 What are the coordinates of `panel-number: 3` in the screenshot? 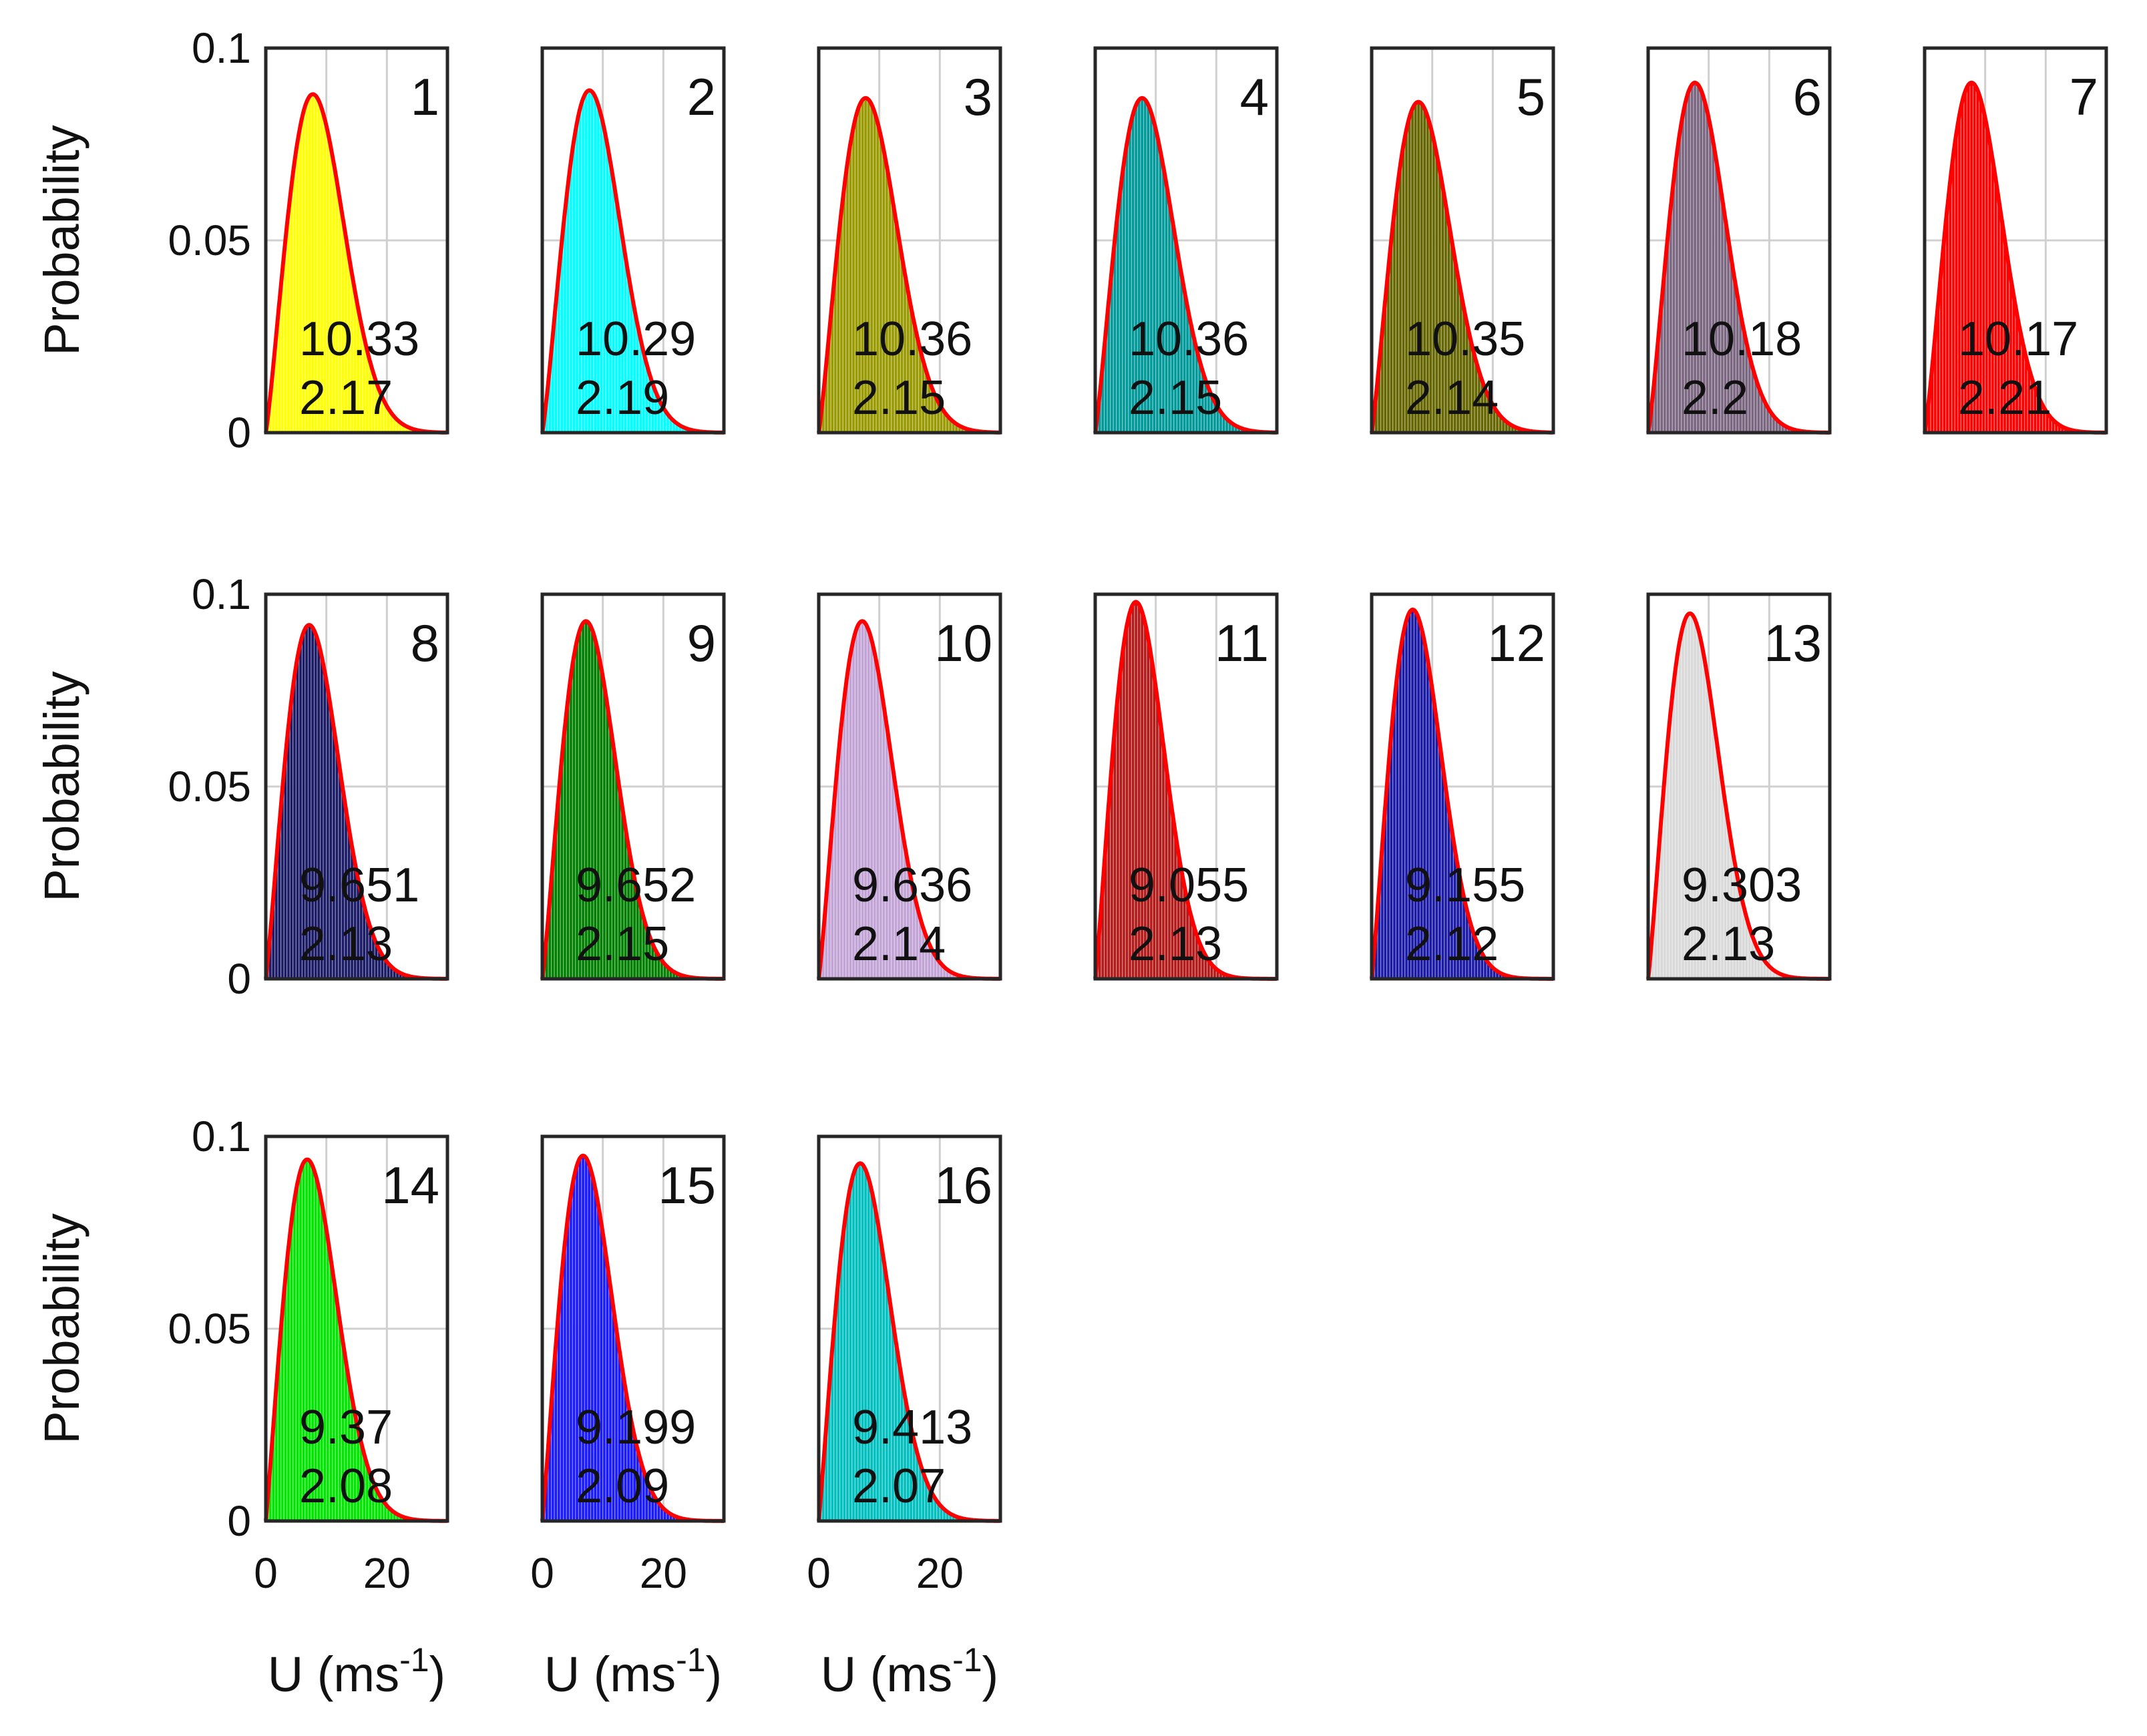 It's located at (978, 96).